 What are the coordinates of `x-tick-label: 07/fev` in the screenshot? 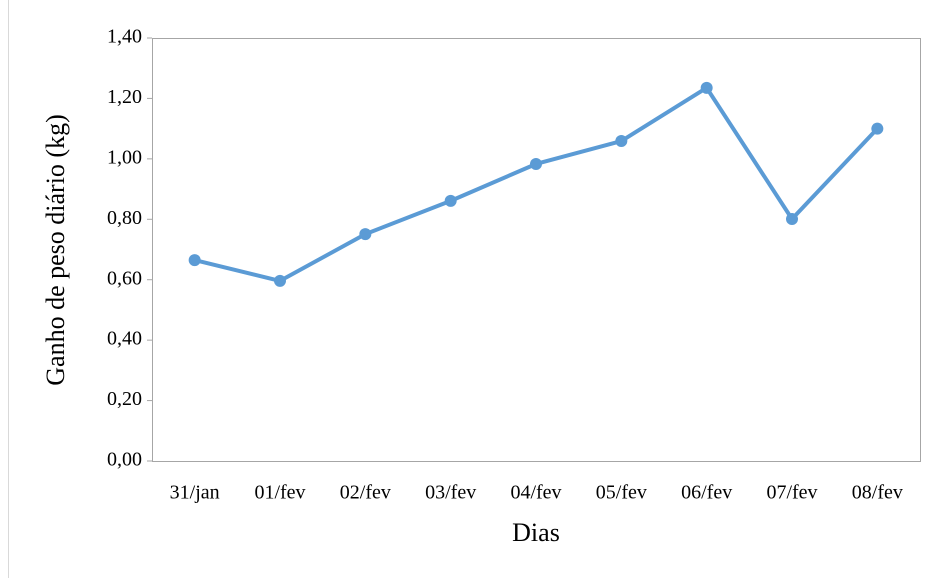 It's located at (791, 493).